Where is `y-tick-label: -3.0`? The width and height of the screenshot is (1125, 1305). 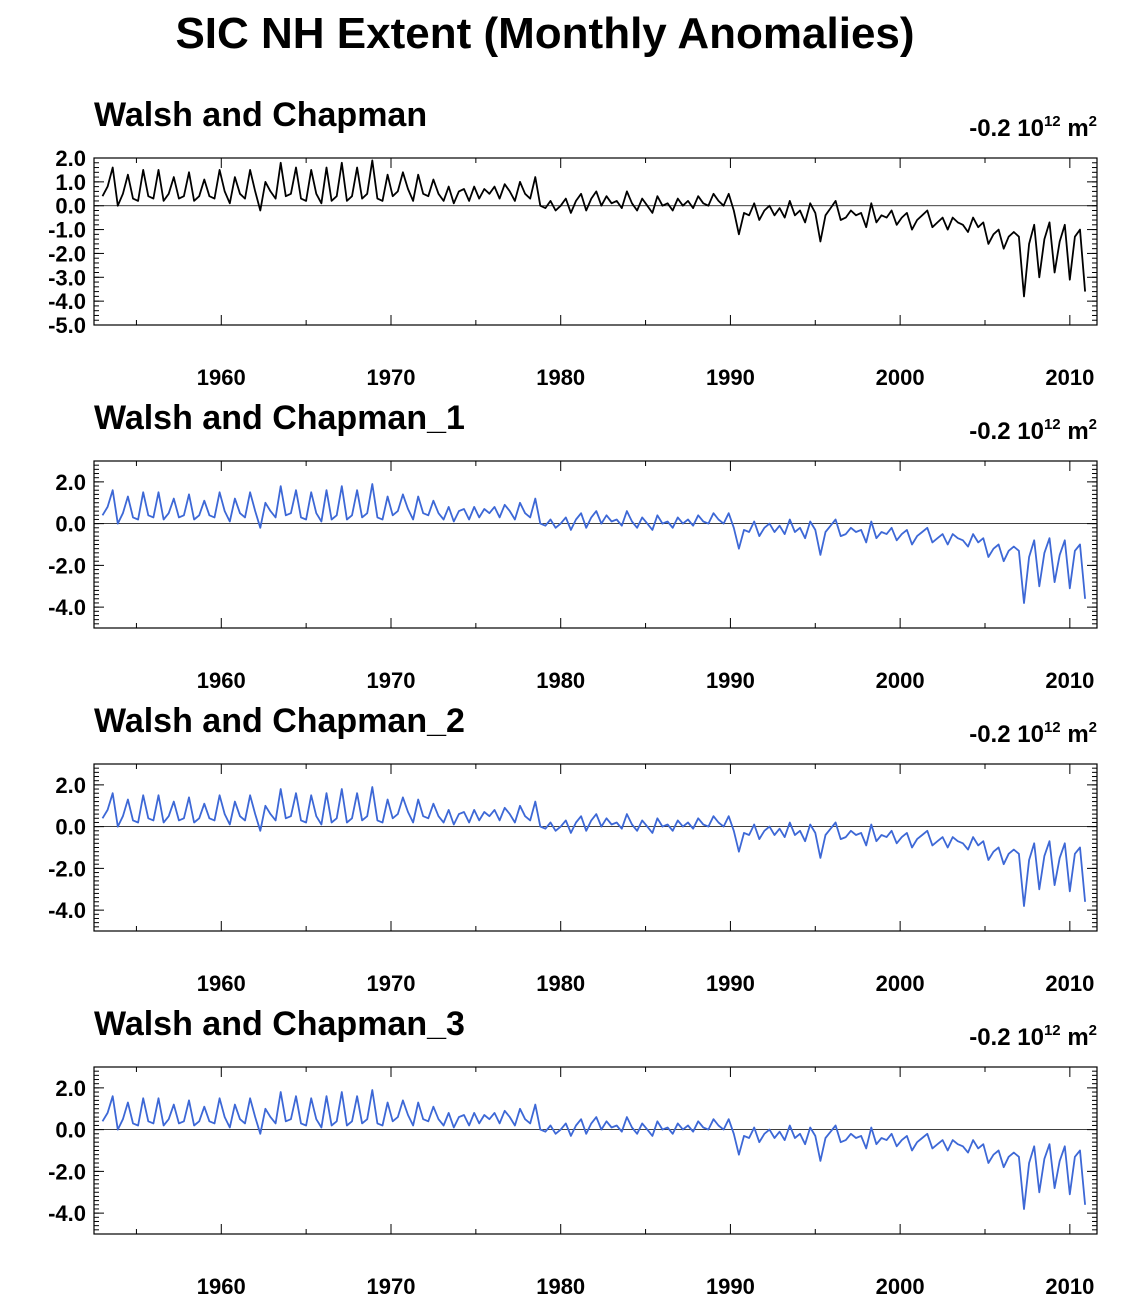
y-tick-label: -3.0 is located at coordinates (67, 277).